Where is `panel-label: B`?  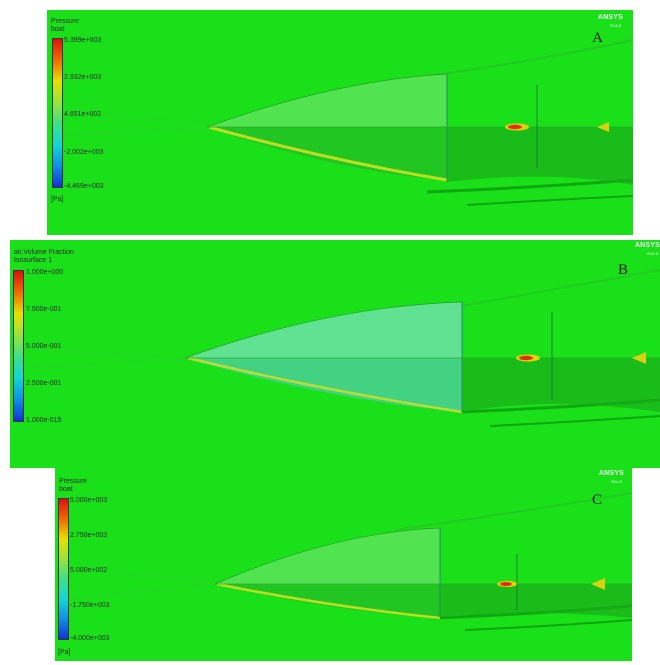
panel-label: B is located at coordinates (622, 270).